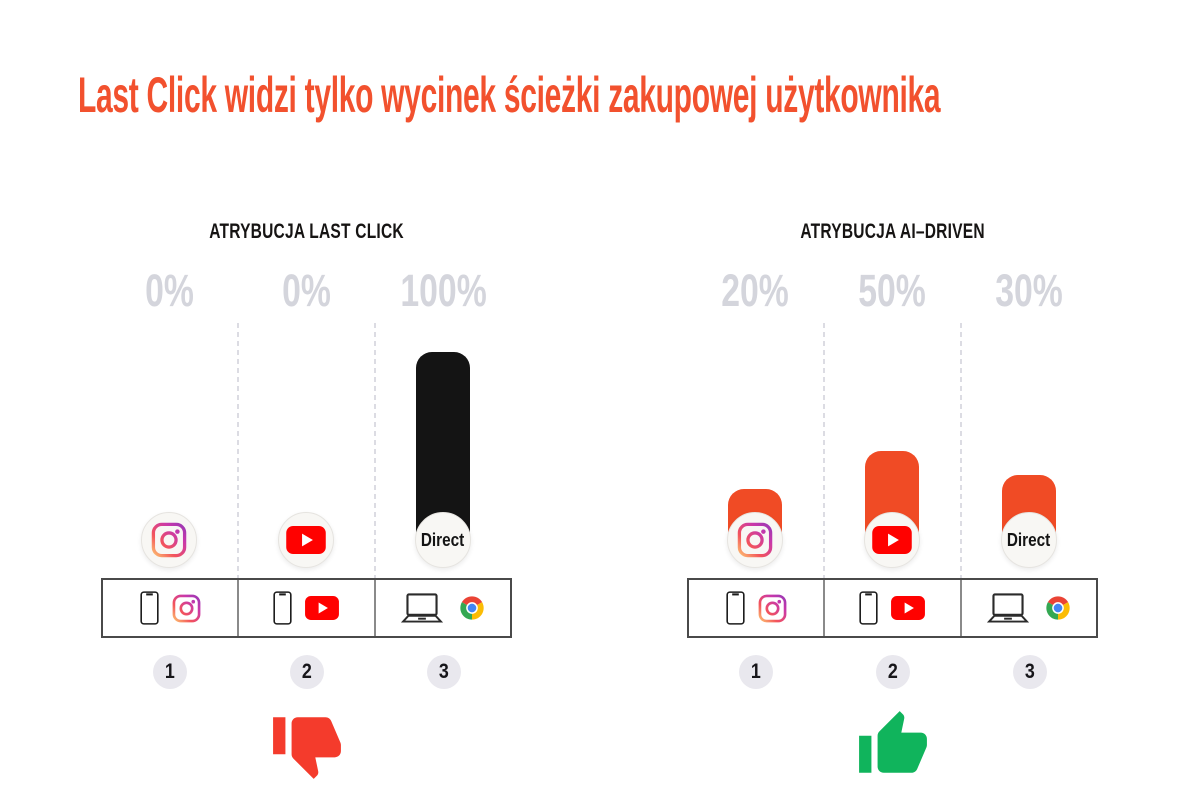 This screenshot has width=1200, height=800. I want to click on verdict-negative, so click(306, 745).